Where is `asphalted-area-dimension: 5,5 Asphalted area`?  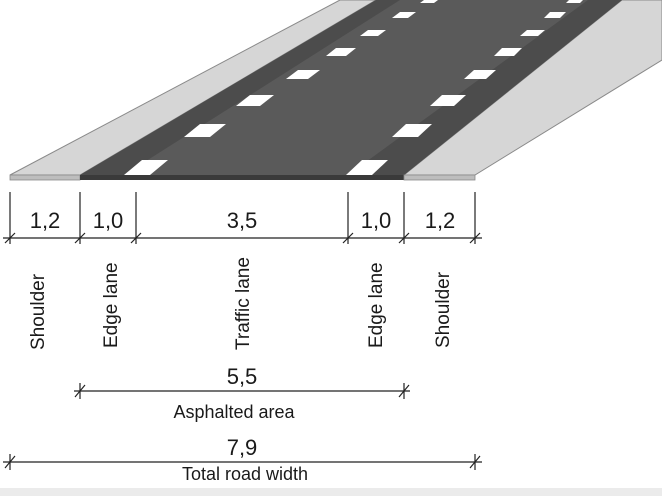
asphalted-area-dimension: 5,5 Asphalted area is located at coordinates (242, 393).